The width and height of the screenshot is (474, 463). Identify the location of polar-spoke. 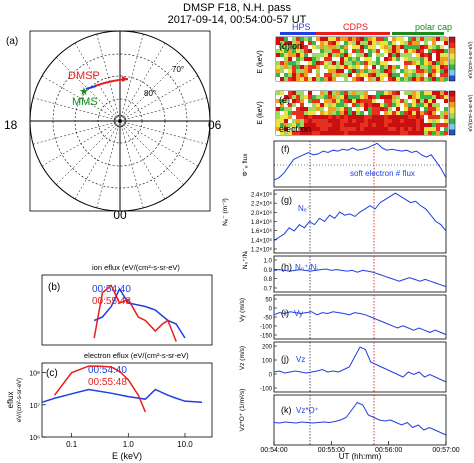
(77, 132).